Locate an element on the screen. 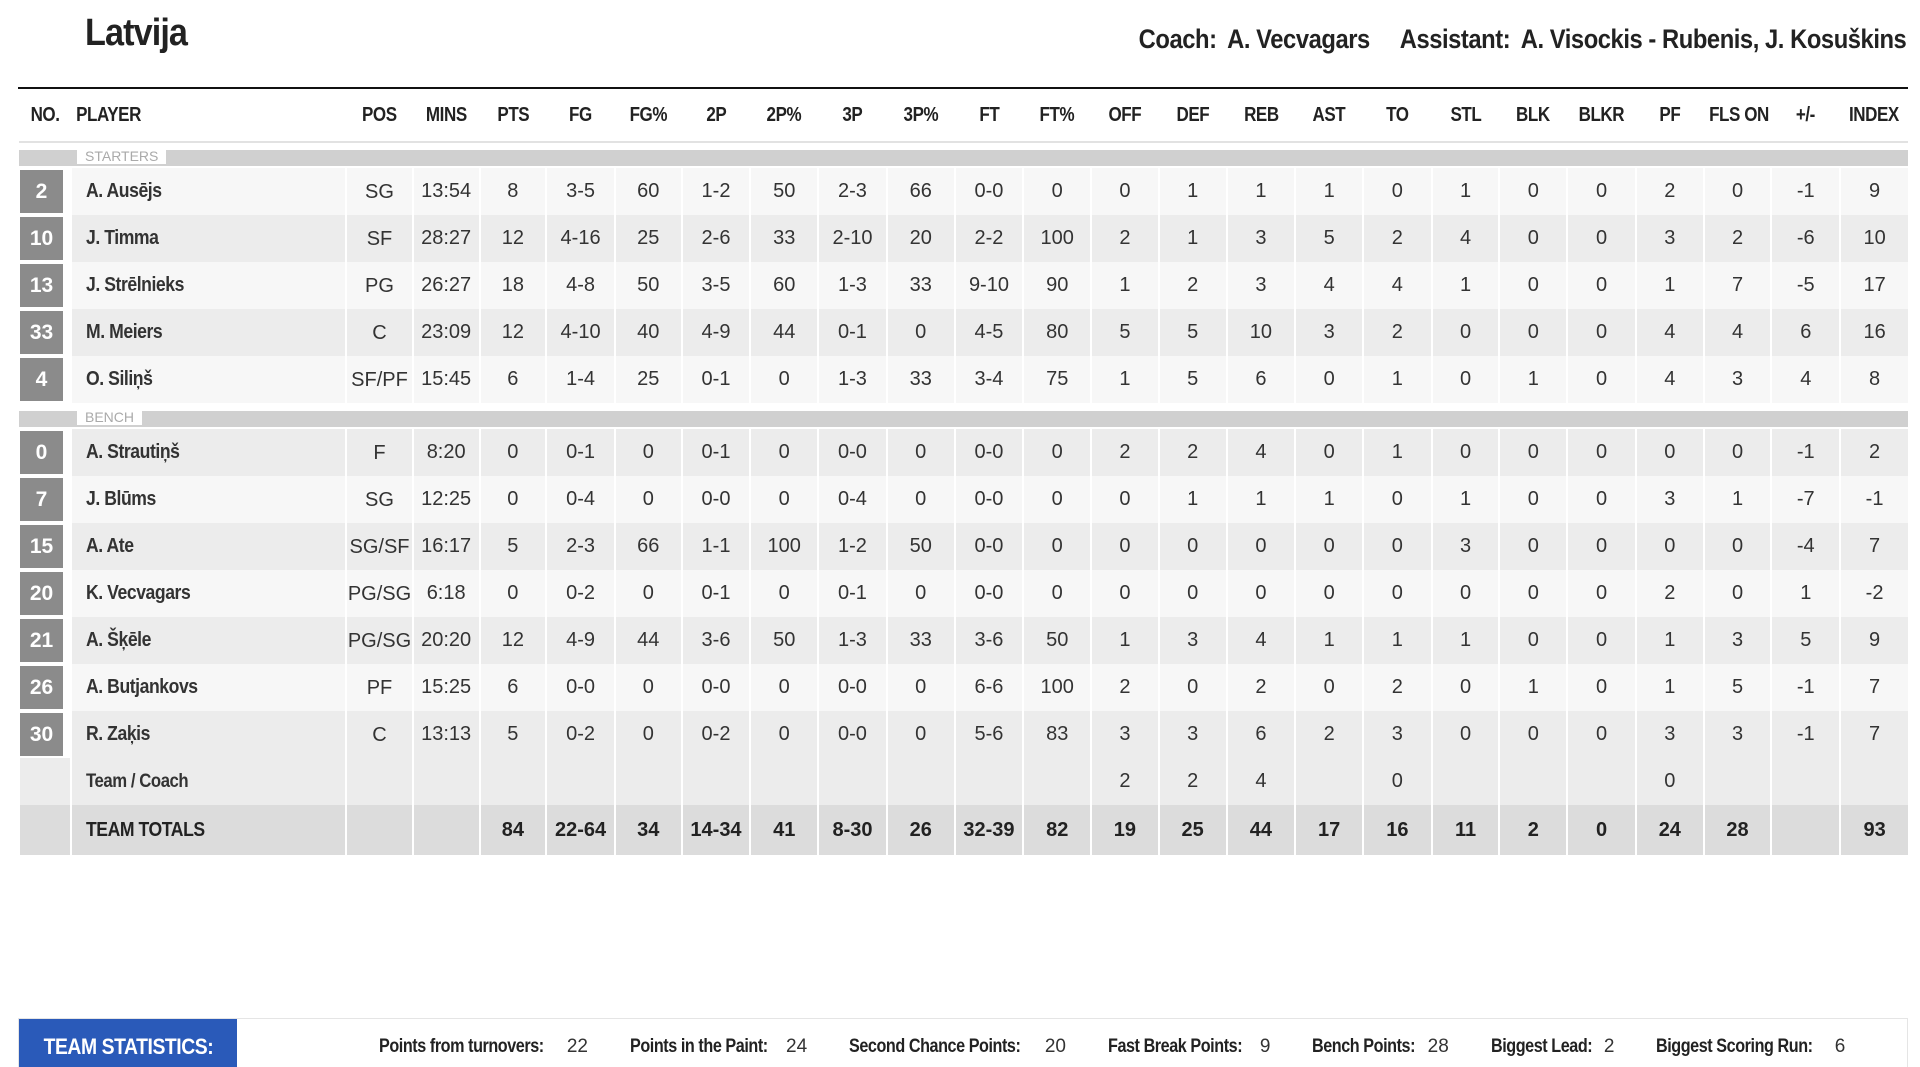  player-name: M. Meiers is located at coordinates (124, 332).